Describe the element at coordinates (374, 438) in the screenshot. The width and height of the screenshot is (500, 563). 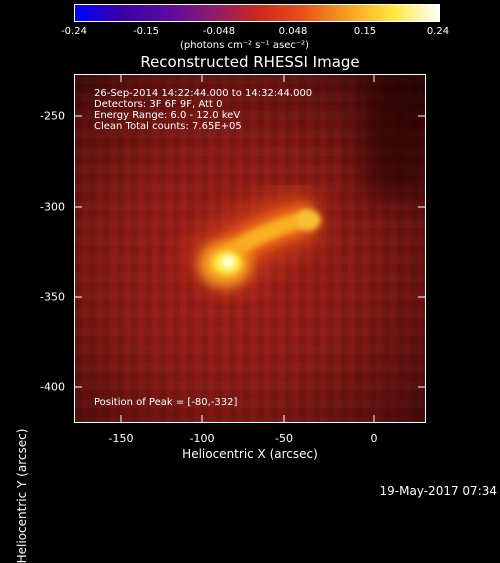
I see `x-tick-label: 0` at that location.